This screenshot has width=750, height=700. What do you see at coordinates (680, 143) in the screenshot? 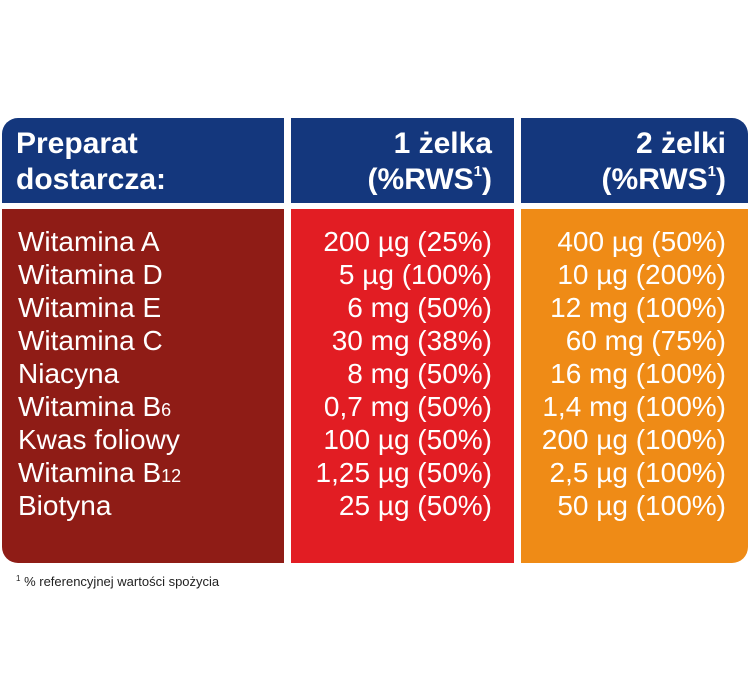
I see `header-2-zelki: 2 żelki` at bounding box center [680, 143].